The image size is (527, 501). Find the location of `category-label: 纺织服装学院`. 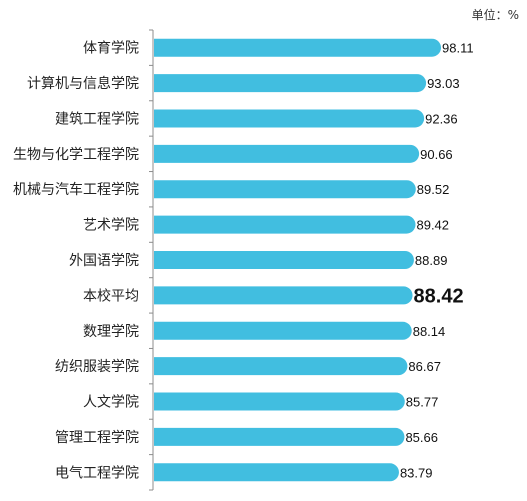

category-label: 纺织服装学院 is located at coordinates (97, 367).